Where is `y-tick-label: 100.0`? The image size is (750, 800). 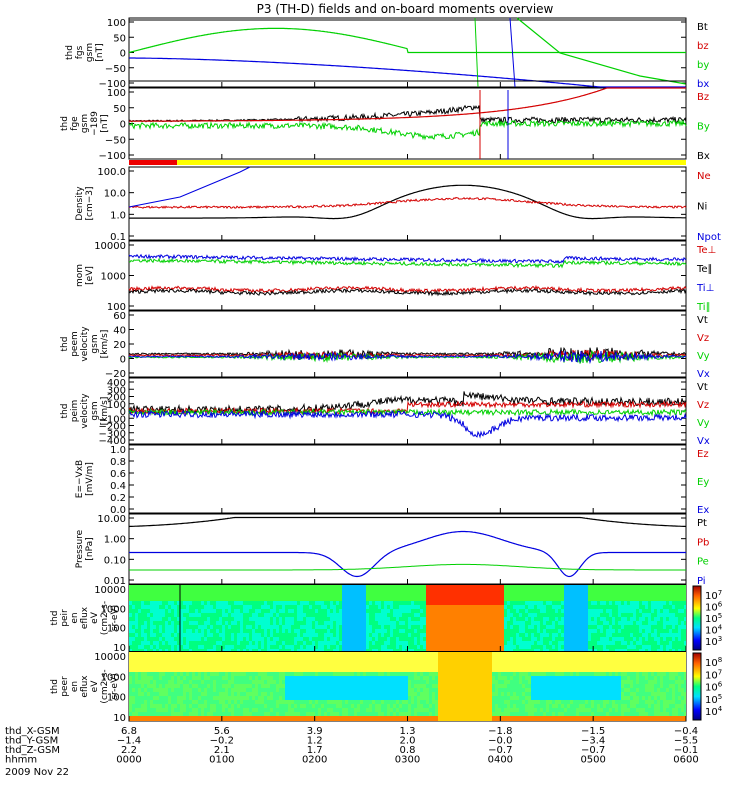 y-tick-label: 100.0 is located at coordinates (111, 172).